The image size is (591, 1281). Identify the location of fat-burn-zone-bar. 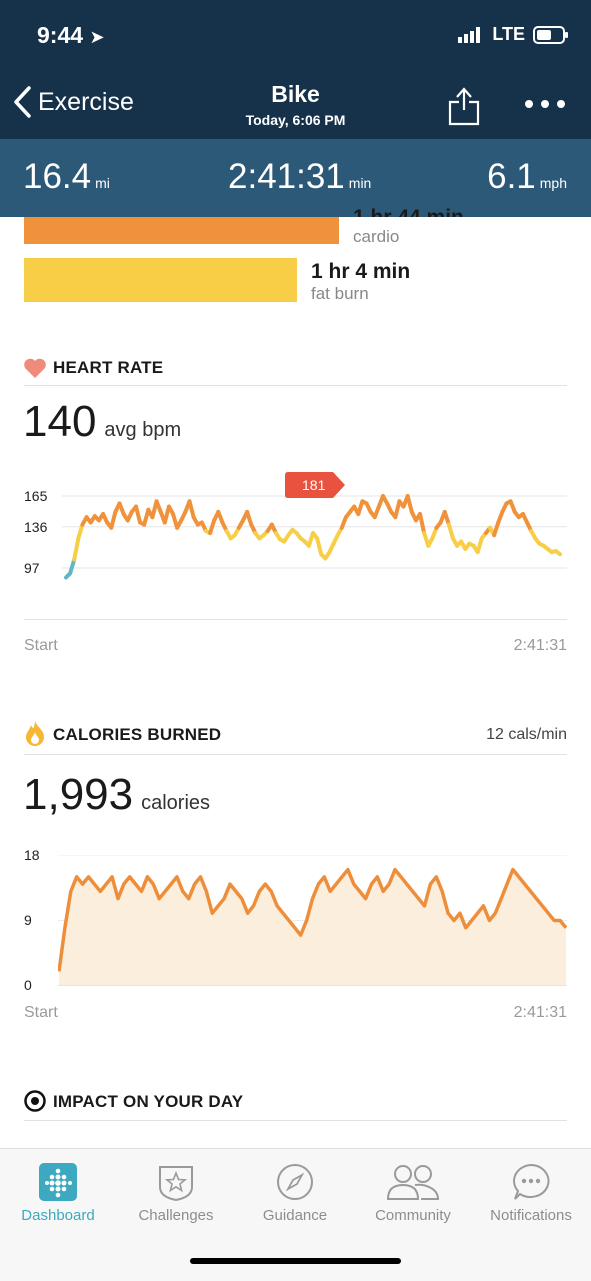
(160, 280).